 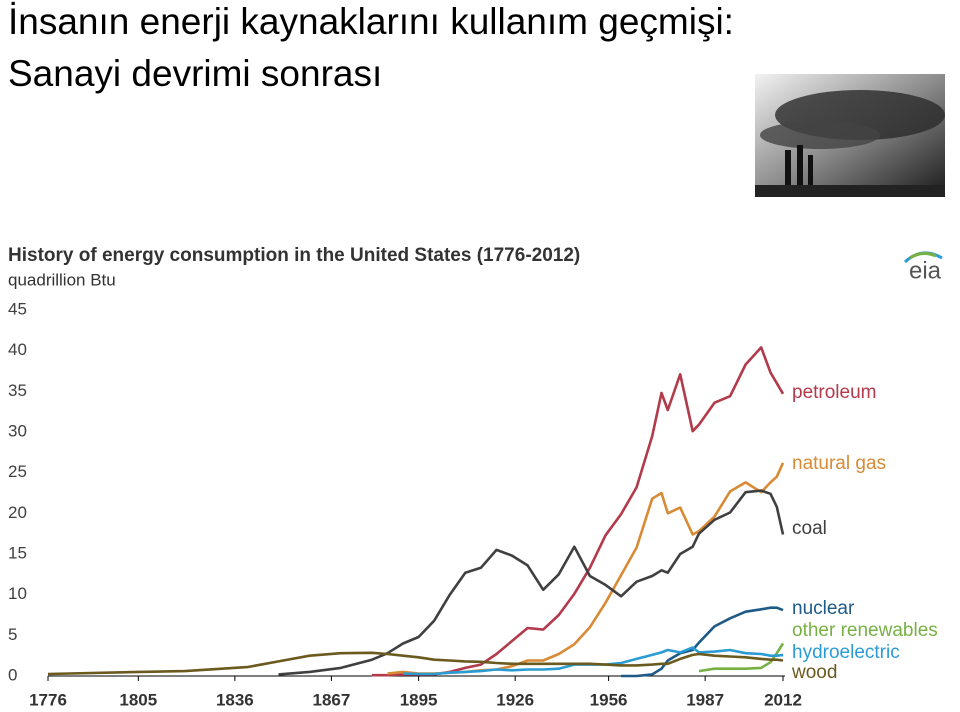 I want to click on y-tick-label: 20, so click(x=17, y=512).